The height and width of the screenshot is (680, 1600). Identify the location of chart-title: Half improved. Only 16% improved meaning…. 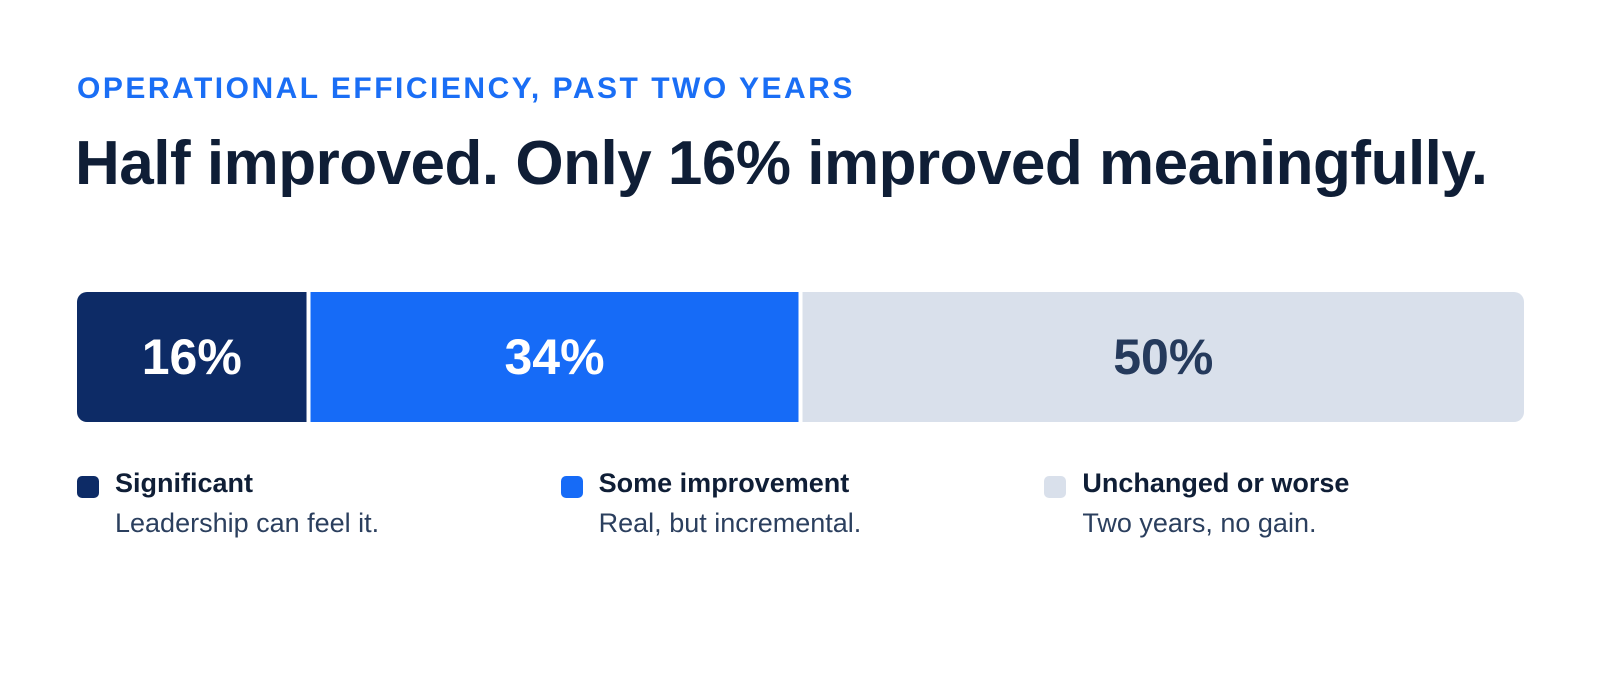
(781, 163).